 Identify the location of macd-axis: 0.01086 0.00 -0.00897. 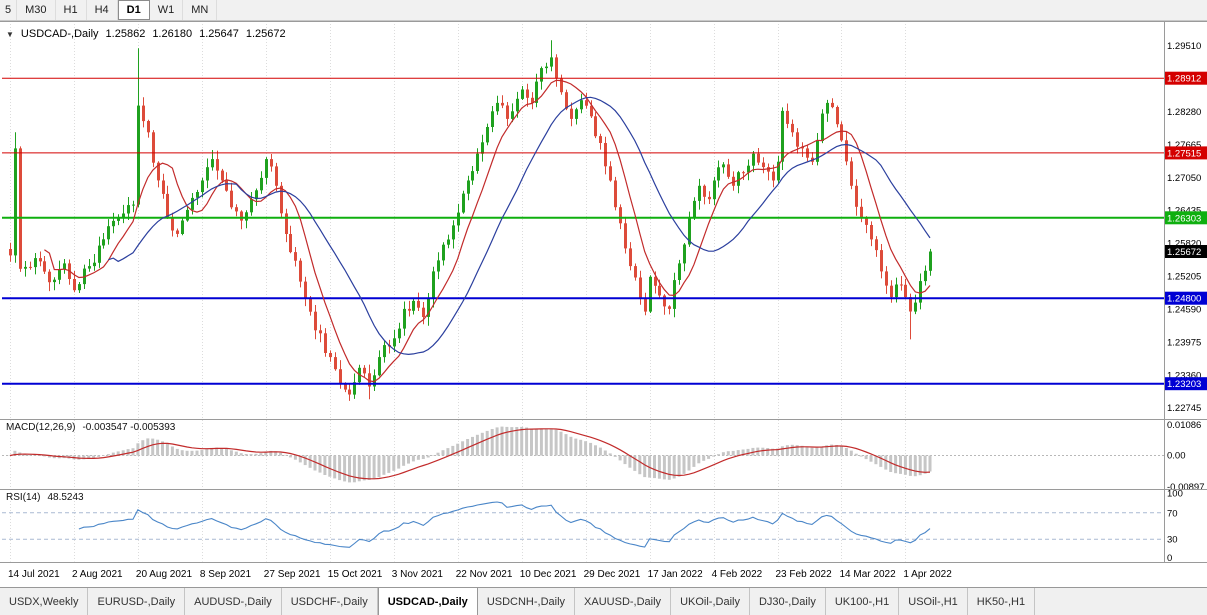
(1186, 456).